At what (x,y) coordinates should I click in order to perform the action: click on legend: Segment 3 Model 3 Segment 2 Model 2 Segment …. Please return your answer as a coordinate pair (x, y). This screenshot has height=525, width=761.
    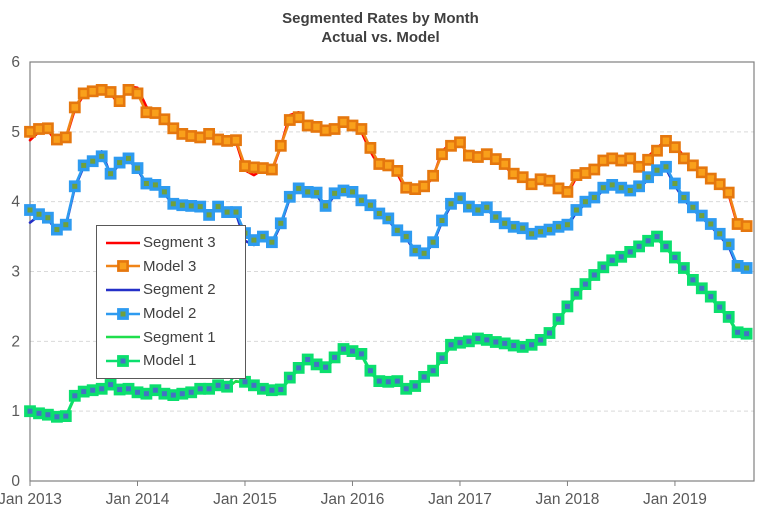
    Looking at the image, I should click on (171, 302).